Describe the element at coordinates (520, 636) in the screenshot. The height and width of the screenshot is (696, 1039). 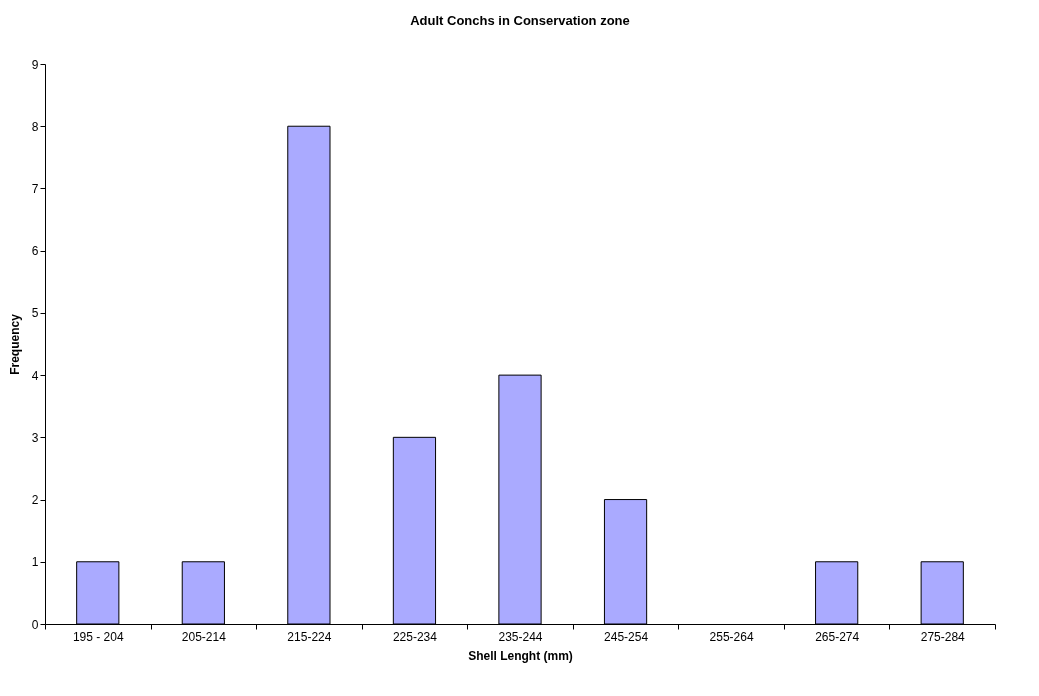
I see `x-tick-label: 235-244` at that location.